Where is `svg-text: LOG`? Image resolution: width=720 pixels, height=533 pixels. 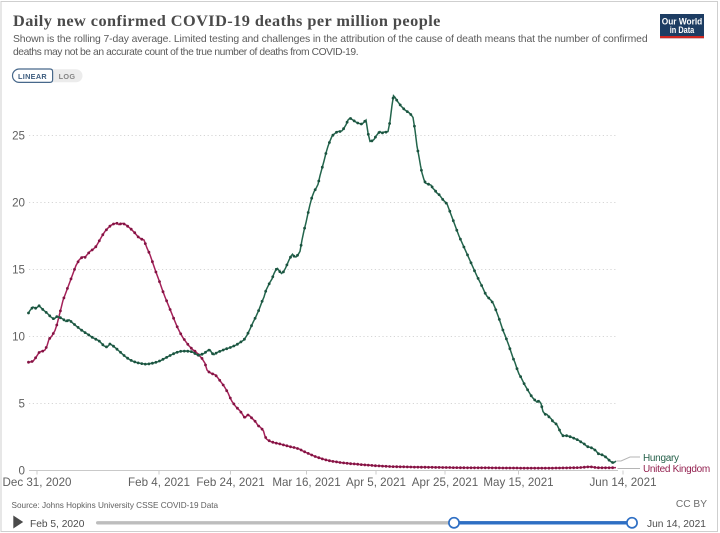 svg-text: LOG is located at coordinates (67, 76).